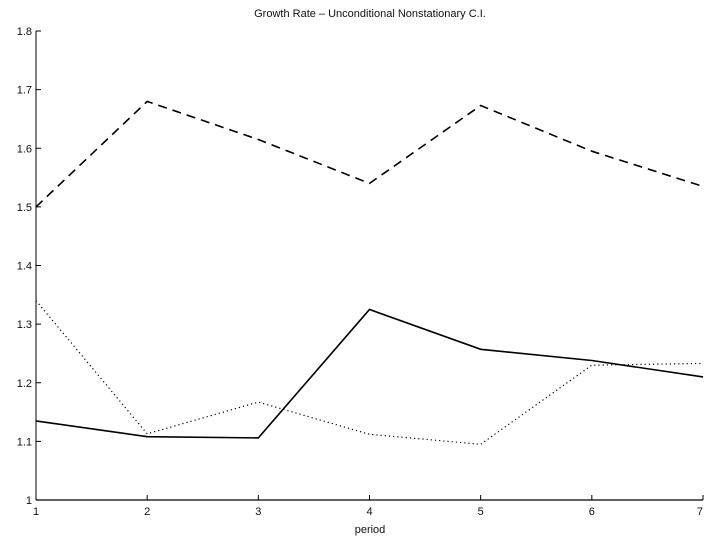  I want to click on y-tick-label: 1.1, so click(24, 442).